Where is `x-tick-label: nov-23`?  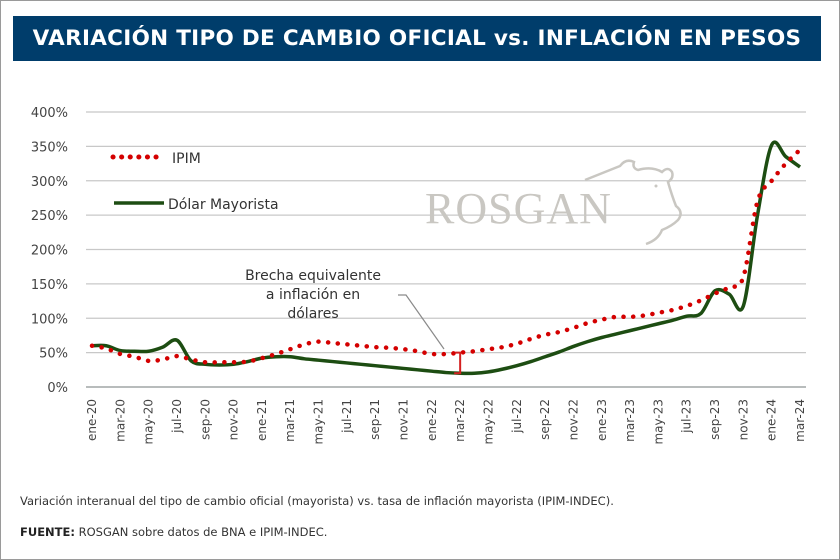 x-tick-label: nov-23 is located at coordinates (743, 419).